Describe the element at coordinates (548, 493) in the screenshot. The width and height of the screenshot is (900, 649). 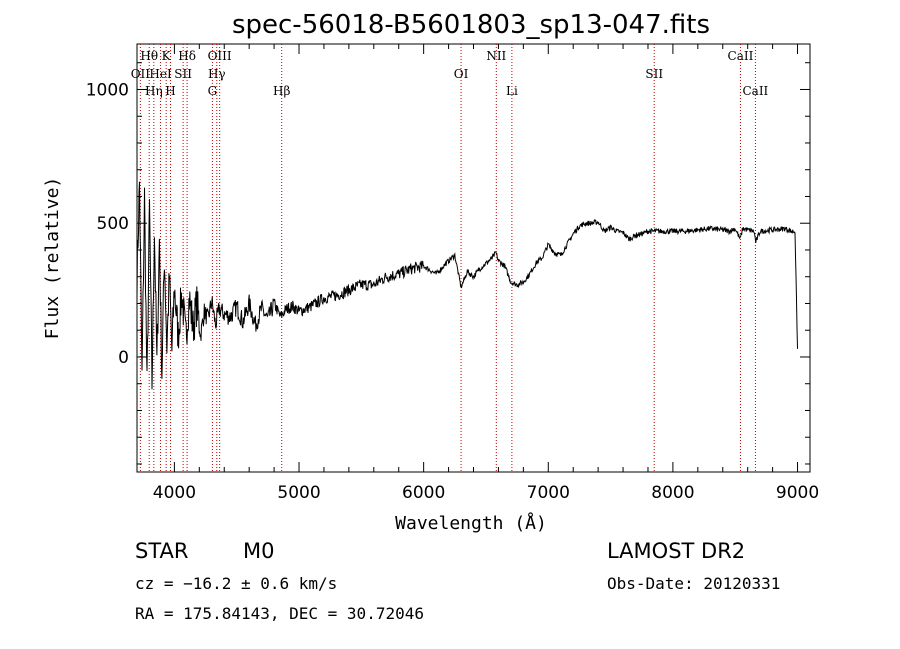
I see `x-tick-label: 7000` at that location.